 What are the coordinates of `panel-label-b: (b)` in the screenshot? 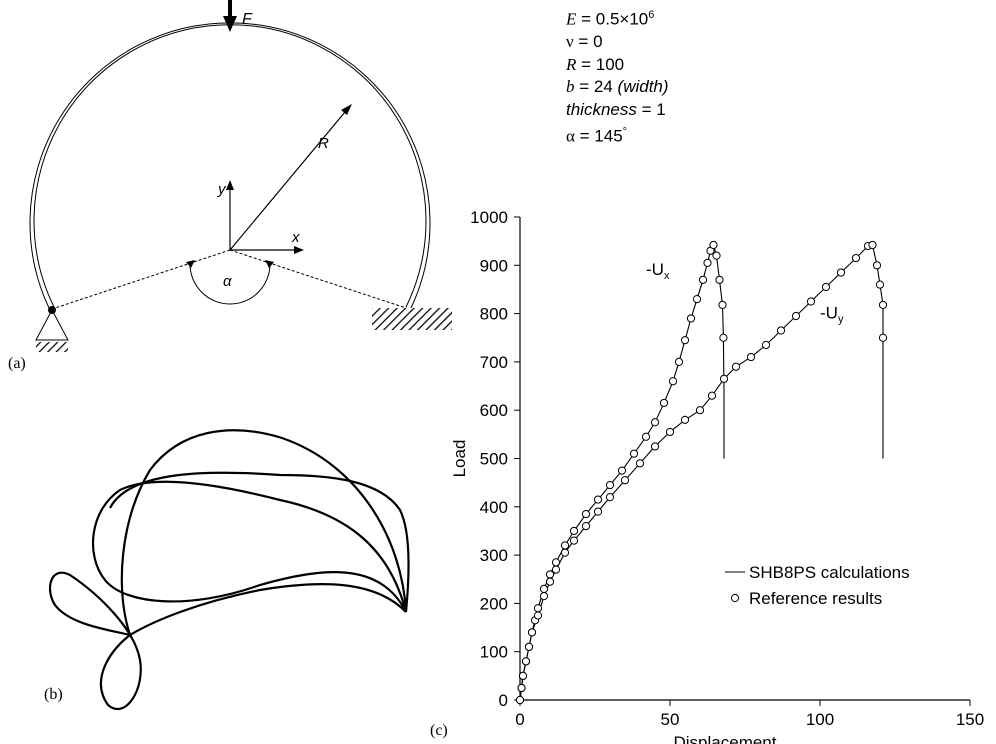 It's located at (53, 694).